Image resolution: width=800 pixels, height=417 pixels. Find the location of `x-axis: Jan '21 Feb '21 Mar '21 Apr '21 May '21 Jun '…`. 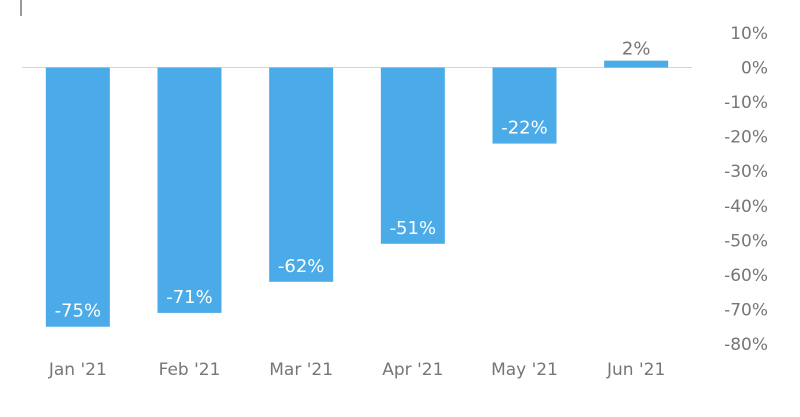

x-axis: Jan '21 Feb '21 Mar '21 Apr '21 May '21 Jun '… is located at coordinates (356, 370).